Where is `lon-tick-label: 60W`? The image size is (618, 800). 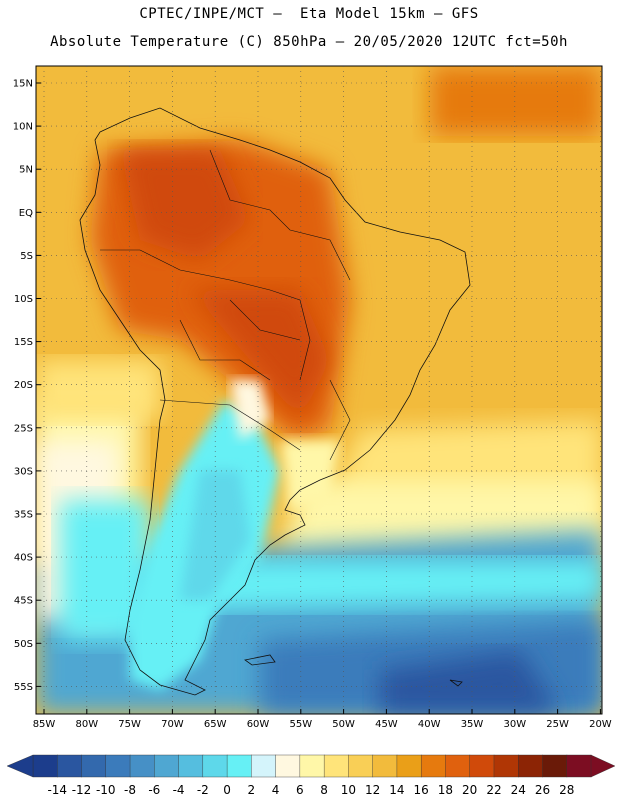
lon-tick-label: 60W is located at coordinates (258, 724).